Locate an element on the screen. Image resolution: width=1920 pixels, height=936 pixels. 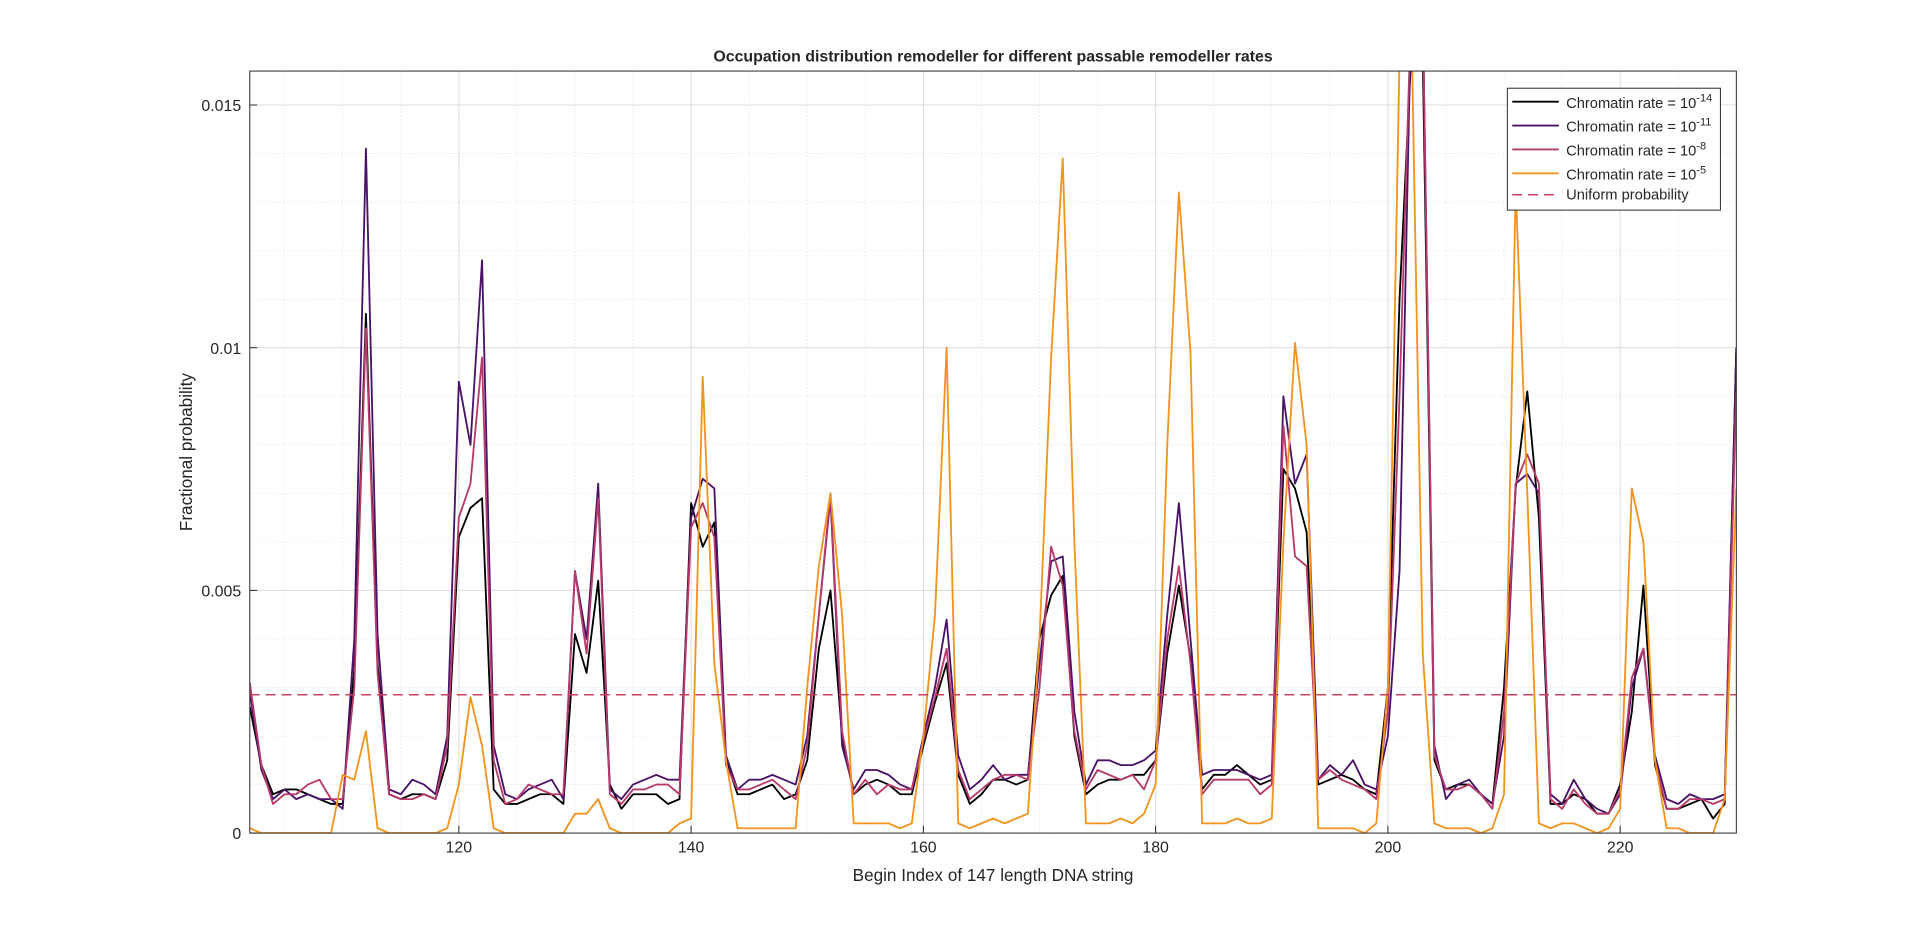
legend-label: Uniform probability is located at coordinates (1627, 196).